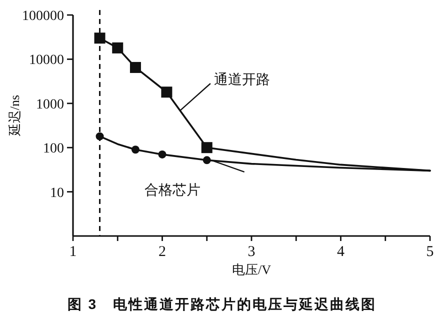  What do you see at coordinates (46, 60) in the screenshot?
I see `y-tick-label: 10000` at bounding box center [46, 60].